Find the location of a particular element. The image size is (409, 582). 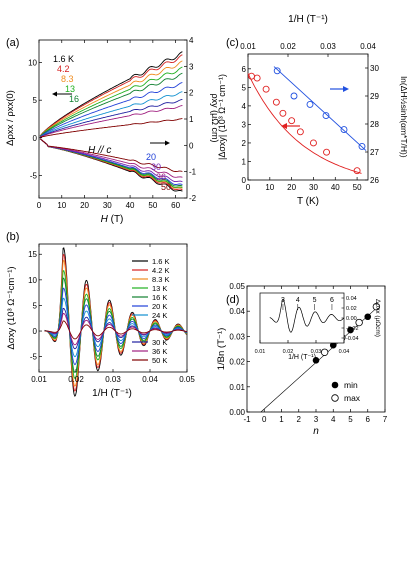

panel-label-a: (a) is located at coordinates (12, 43).